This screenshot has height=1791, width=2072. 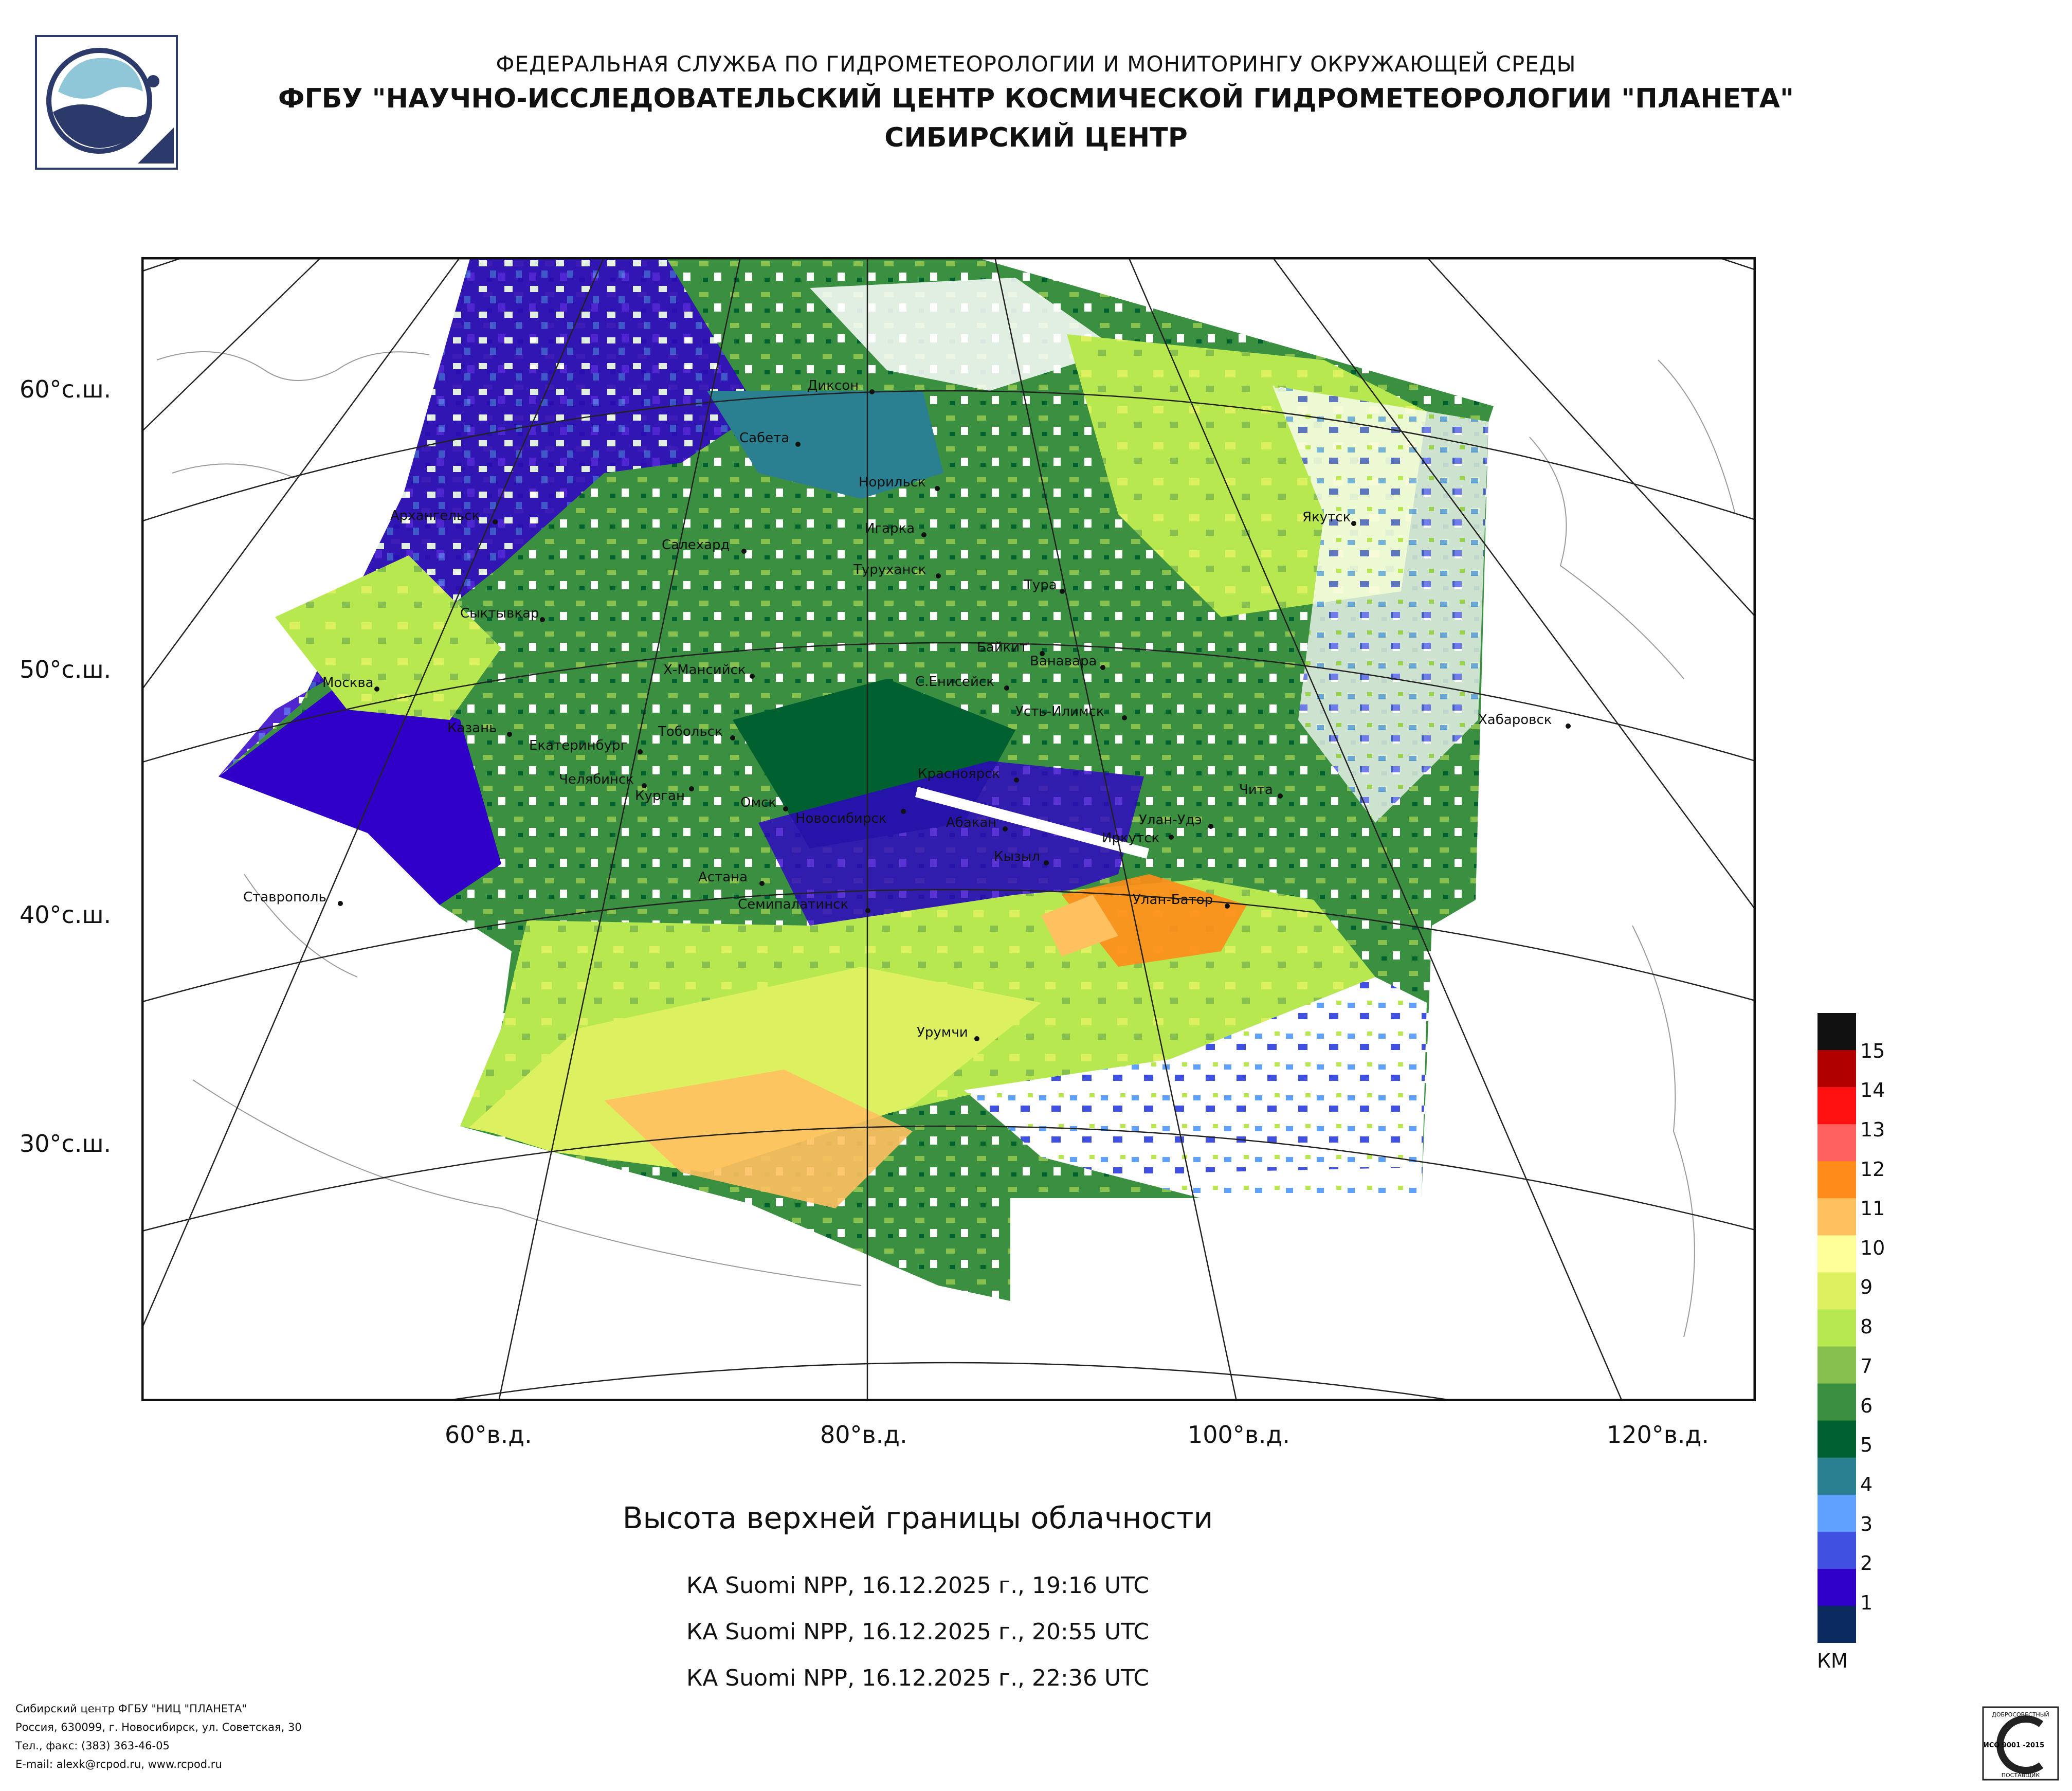 I want to click on city-label-vanavara: Ванавара, so click(x=1063, y=661).